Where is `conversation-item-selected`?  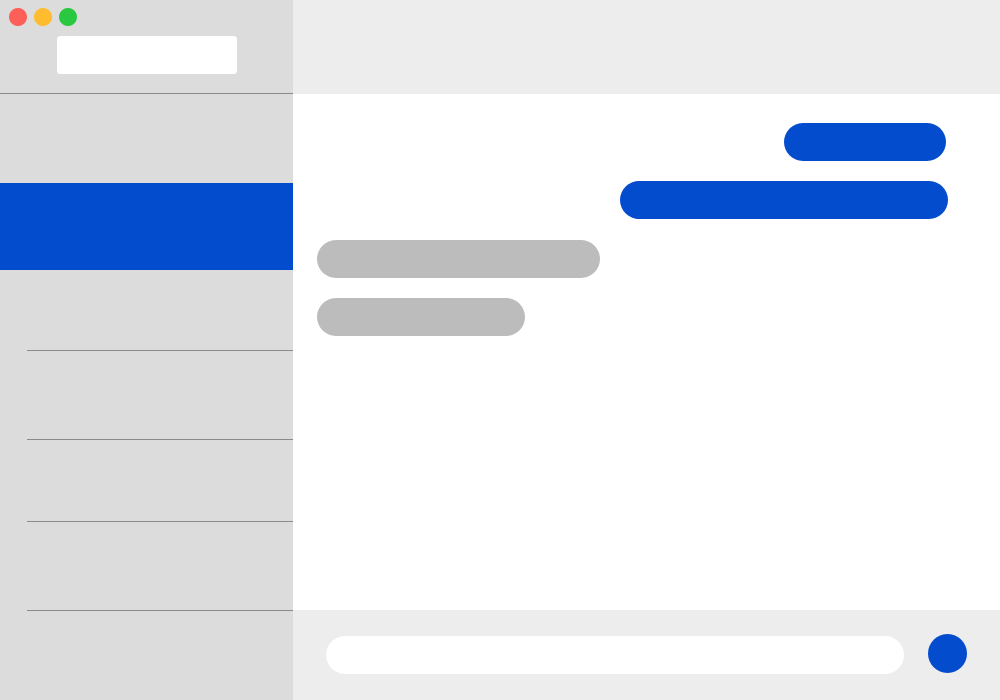 conversation-item-selected is located at coordinates (146, 226).